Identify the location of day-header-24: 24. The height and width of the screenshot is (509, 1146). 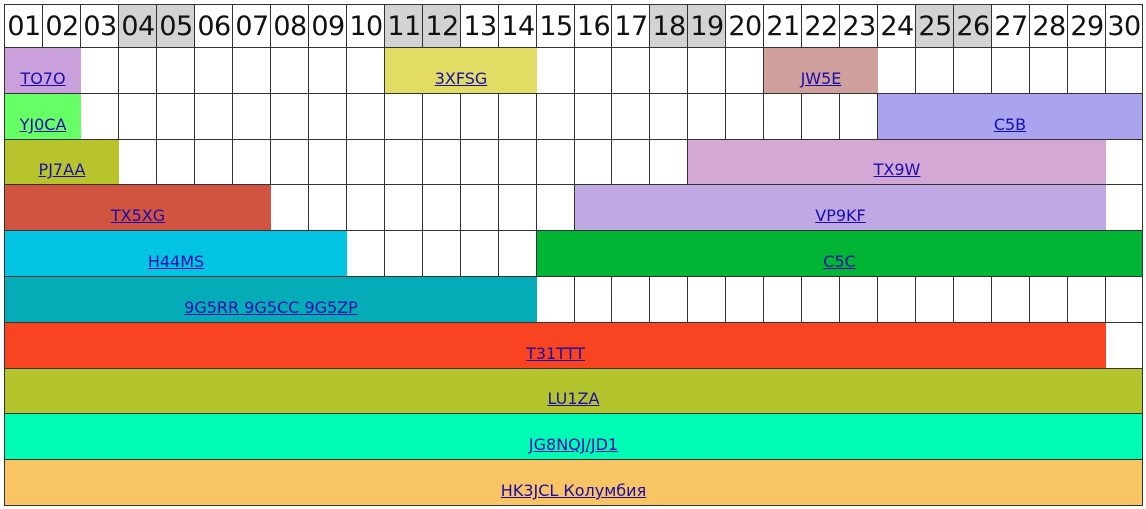
(896, 26).